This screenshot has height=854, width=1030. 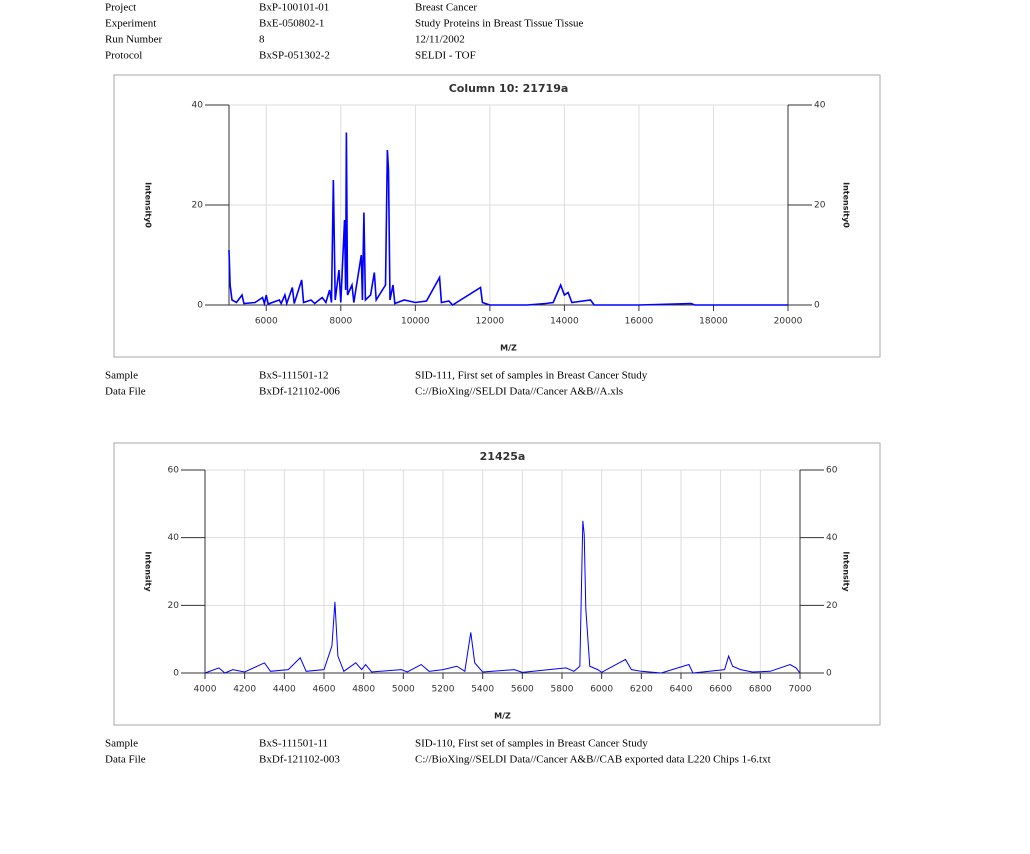 What do you see at coordinates (713, 322) in the screenshot?
I see `x-tick-label: 18000` at bounding box center [713, 322].